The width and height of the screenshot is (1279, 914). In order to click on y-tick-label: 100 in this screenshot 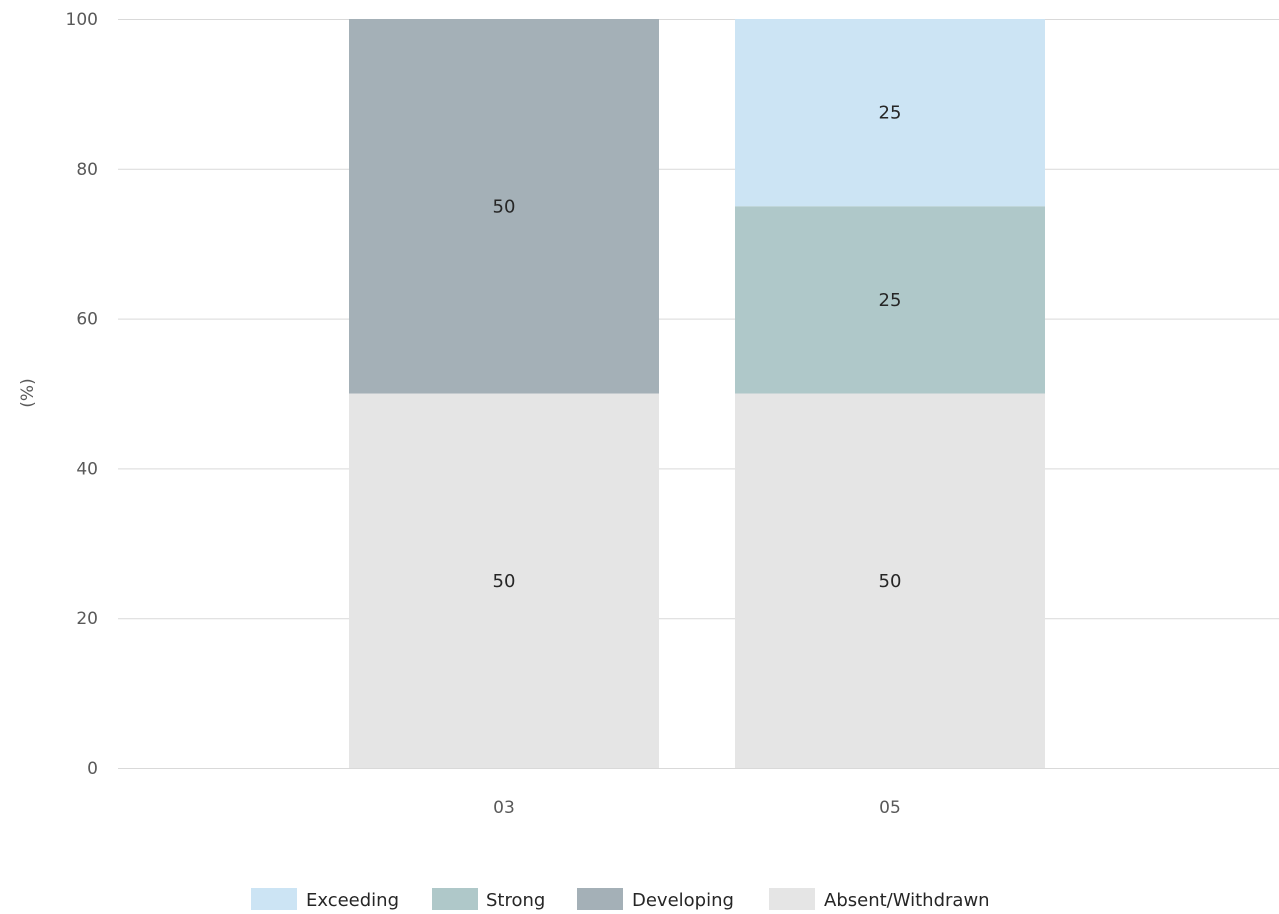, I will do `click(82, 20)`.